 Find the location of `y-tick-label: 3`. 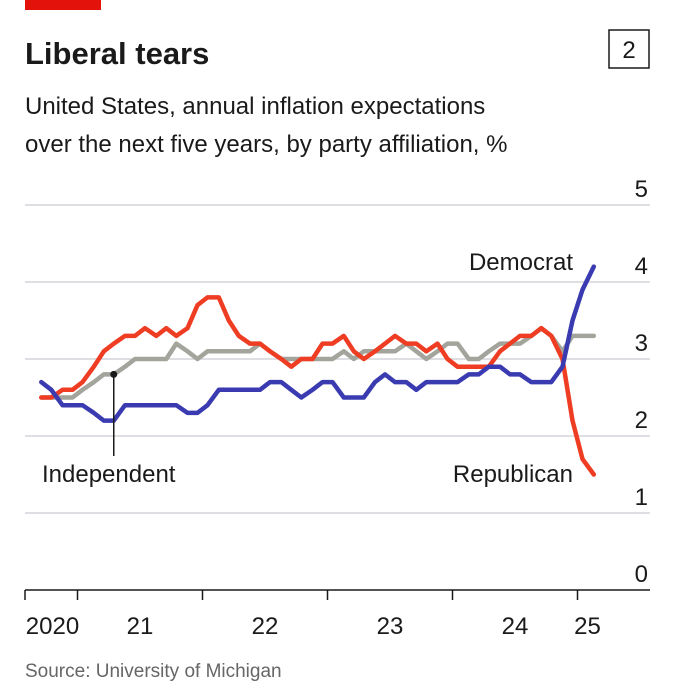

y-tick-label: 3 is located at coordinates (641, 343).